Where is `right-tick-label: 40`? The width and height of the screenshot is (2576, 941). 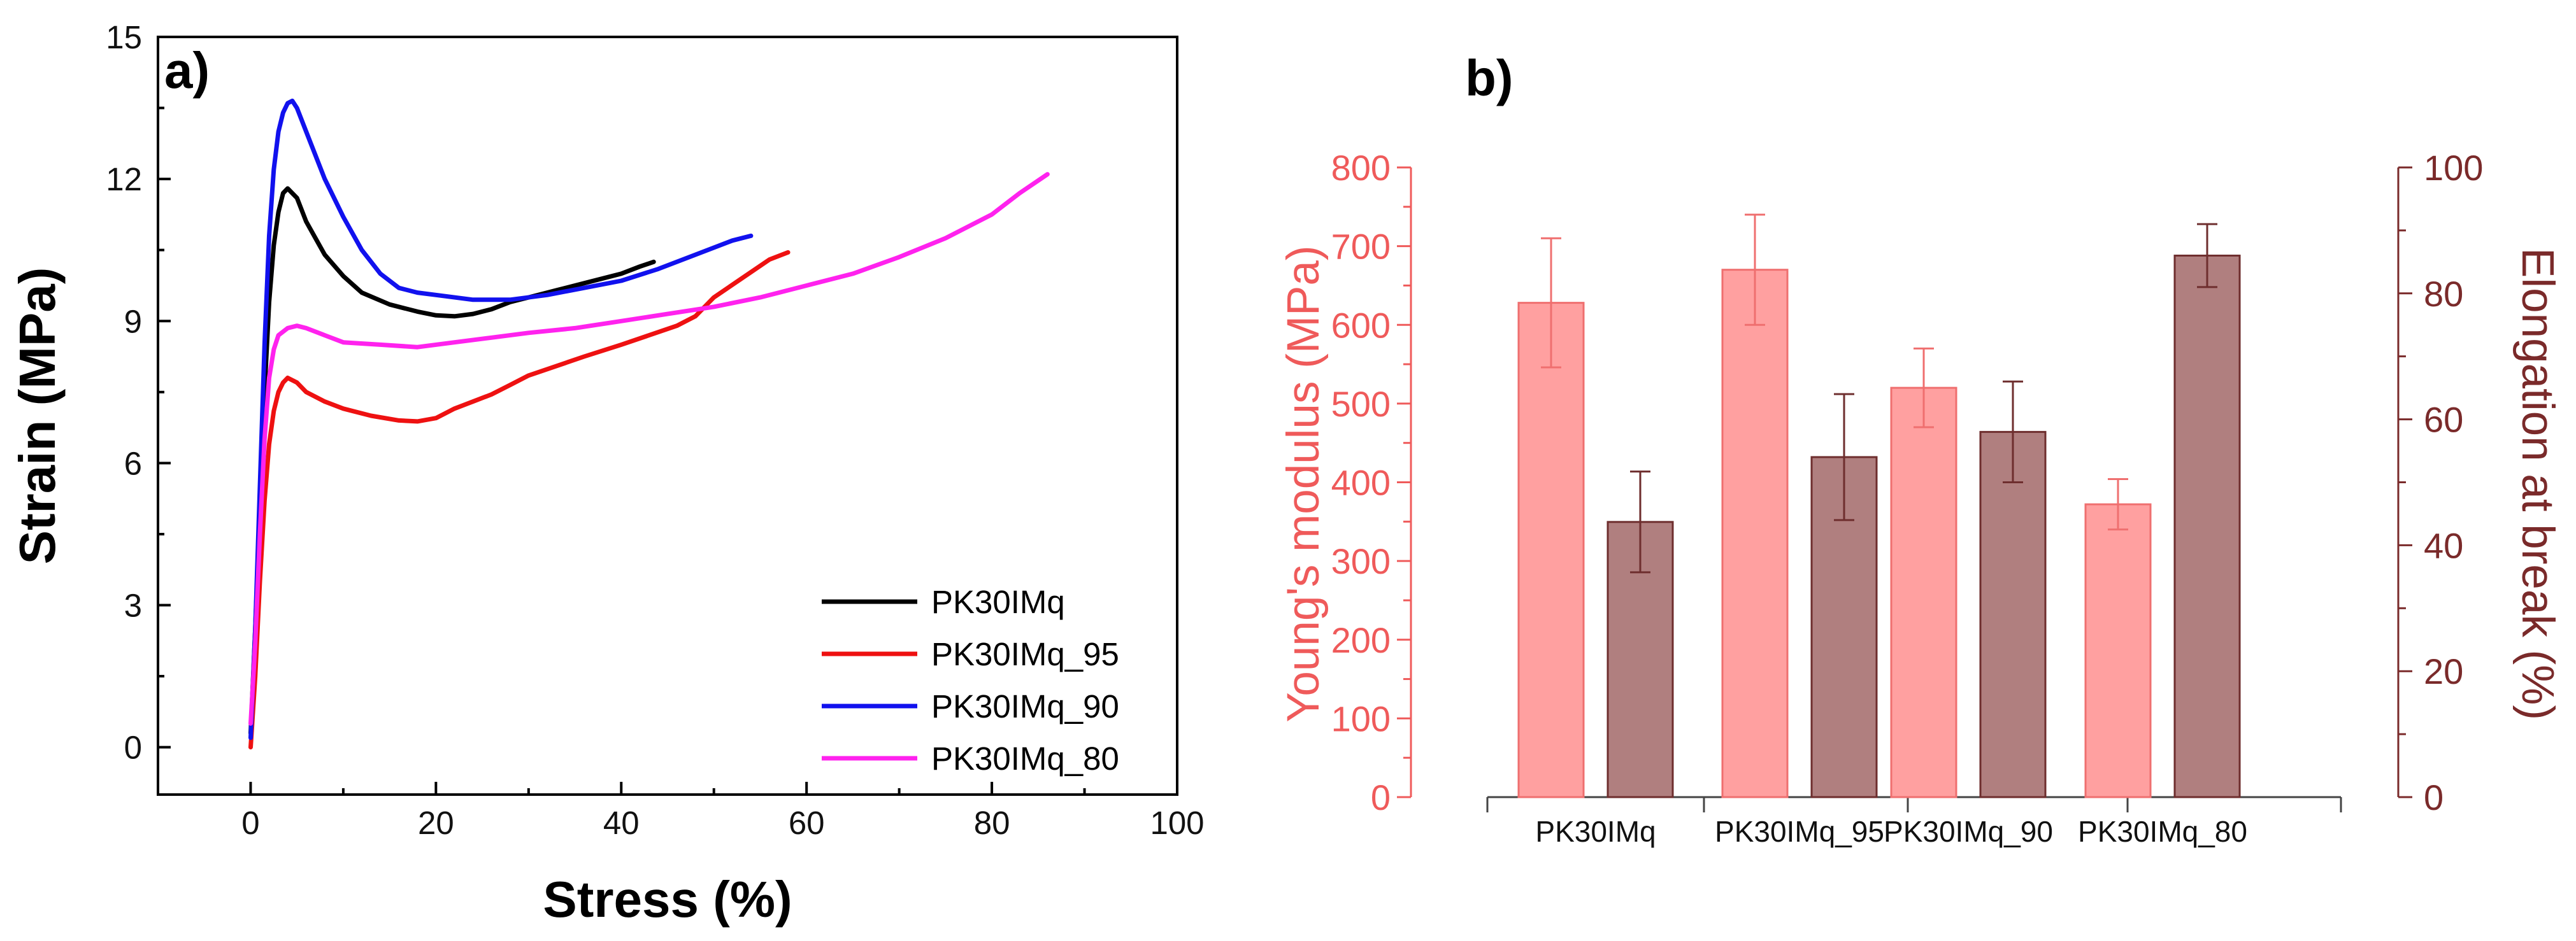
right-tick-label: 40 is located at coordinates (2444, 545).